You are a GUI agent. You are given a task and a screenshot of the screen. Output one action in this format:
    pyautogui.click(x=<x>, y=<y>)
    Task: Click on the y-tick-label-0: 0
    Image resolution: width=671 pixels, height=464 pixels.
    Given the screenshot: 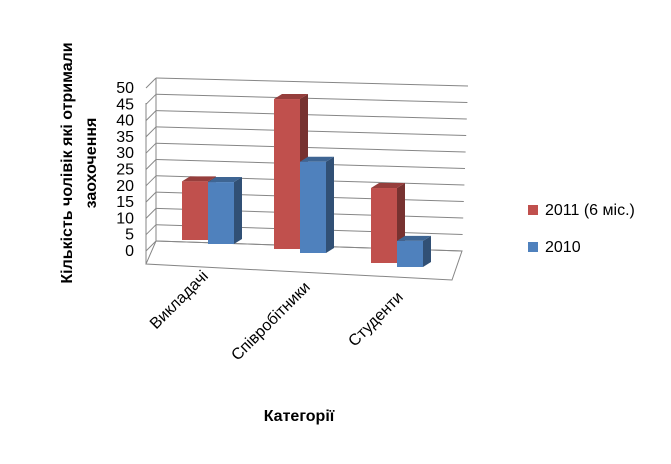 What is the action you would take?
    pyautogui.click(x=129, y=251)
    